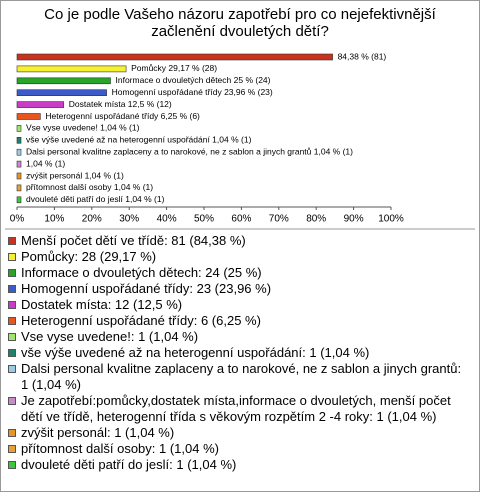  I want to click on x-tick-label: 0%, so click(17, 219).